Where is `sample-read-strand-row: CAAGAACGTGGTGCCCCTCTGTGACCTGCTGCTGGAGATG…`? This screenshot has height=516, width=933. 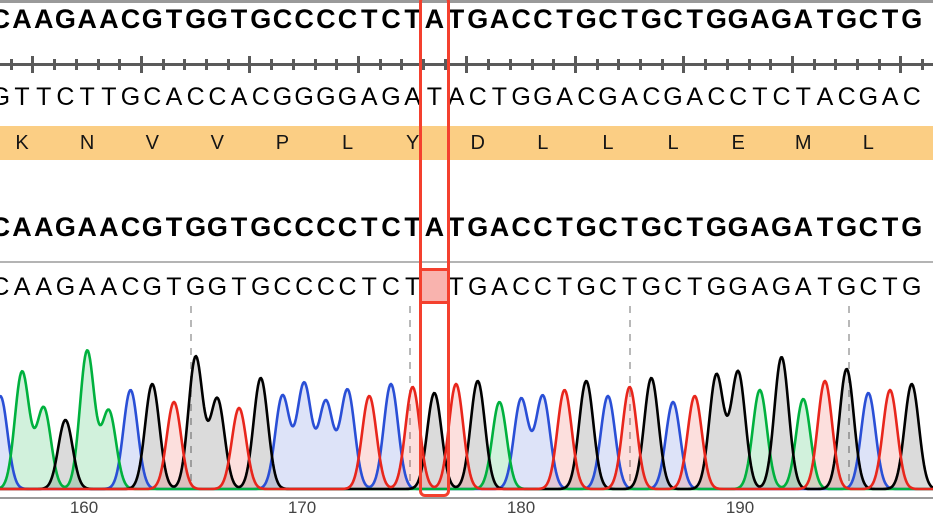
sample-read-strand-row: CAAGAACGTGGTGCCCCTCTGTGACCTGCTGCTGGAGATG… is located at coordinates (466, 287).